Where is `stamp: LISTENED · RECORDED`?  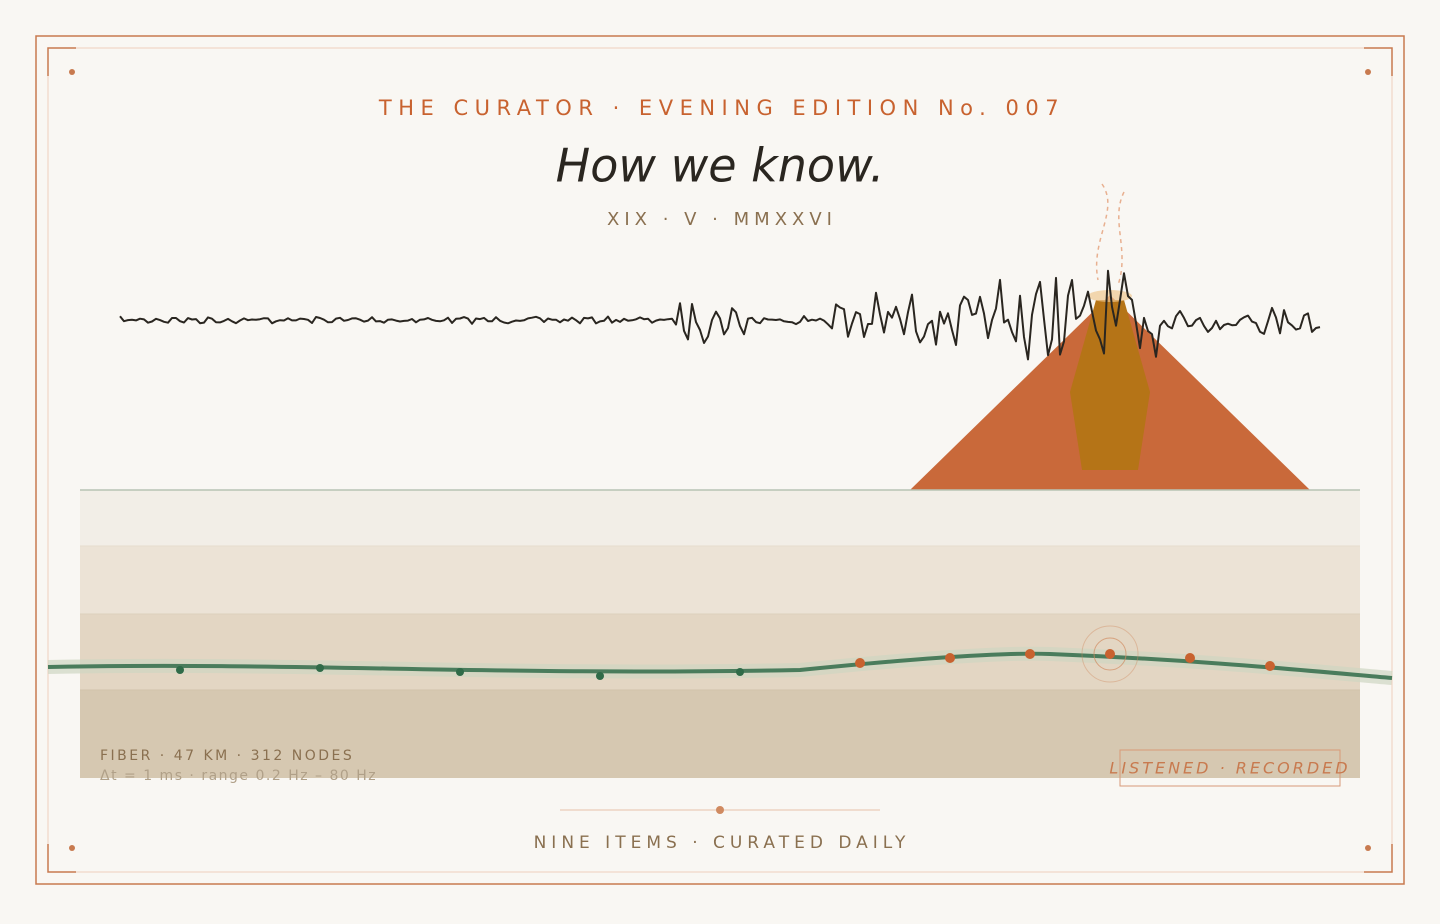 stamp: LISTENED · RECORDED is located at coordinates (1229, 768).